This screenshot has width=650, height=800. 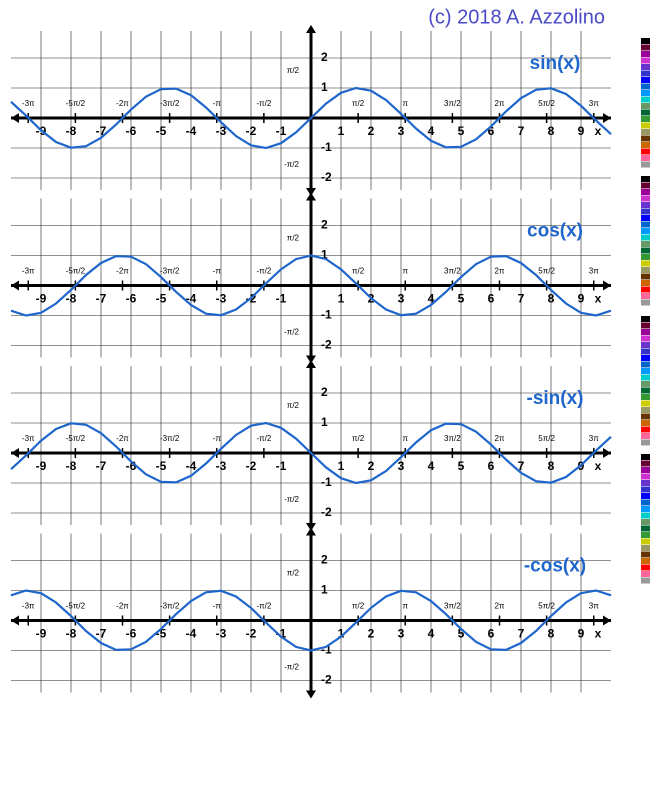 I want to click on pi-tick-label: -3π, so click(x=28, y=606).